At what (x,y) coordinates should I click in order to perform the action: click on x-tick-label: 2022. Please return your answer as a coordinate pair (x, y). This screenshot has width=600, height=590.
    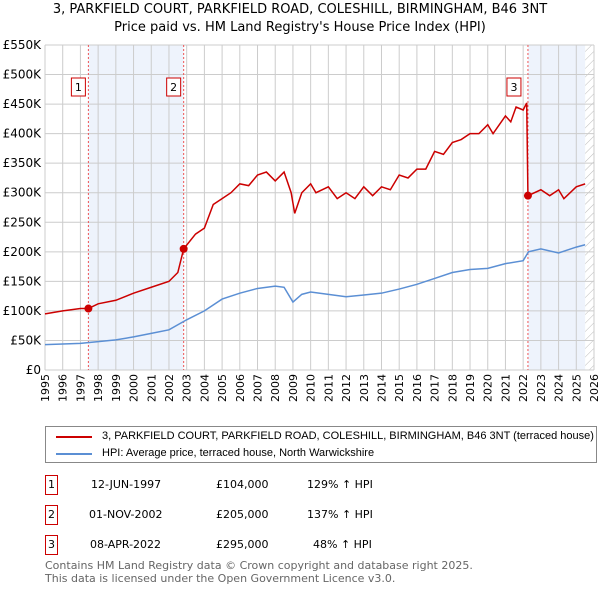
    Looking at the image, I should click on (523, 388).